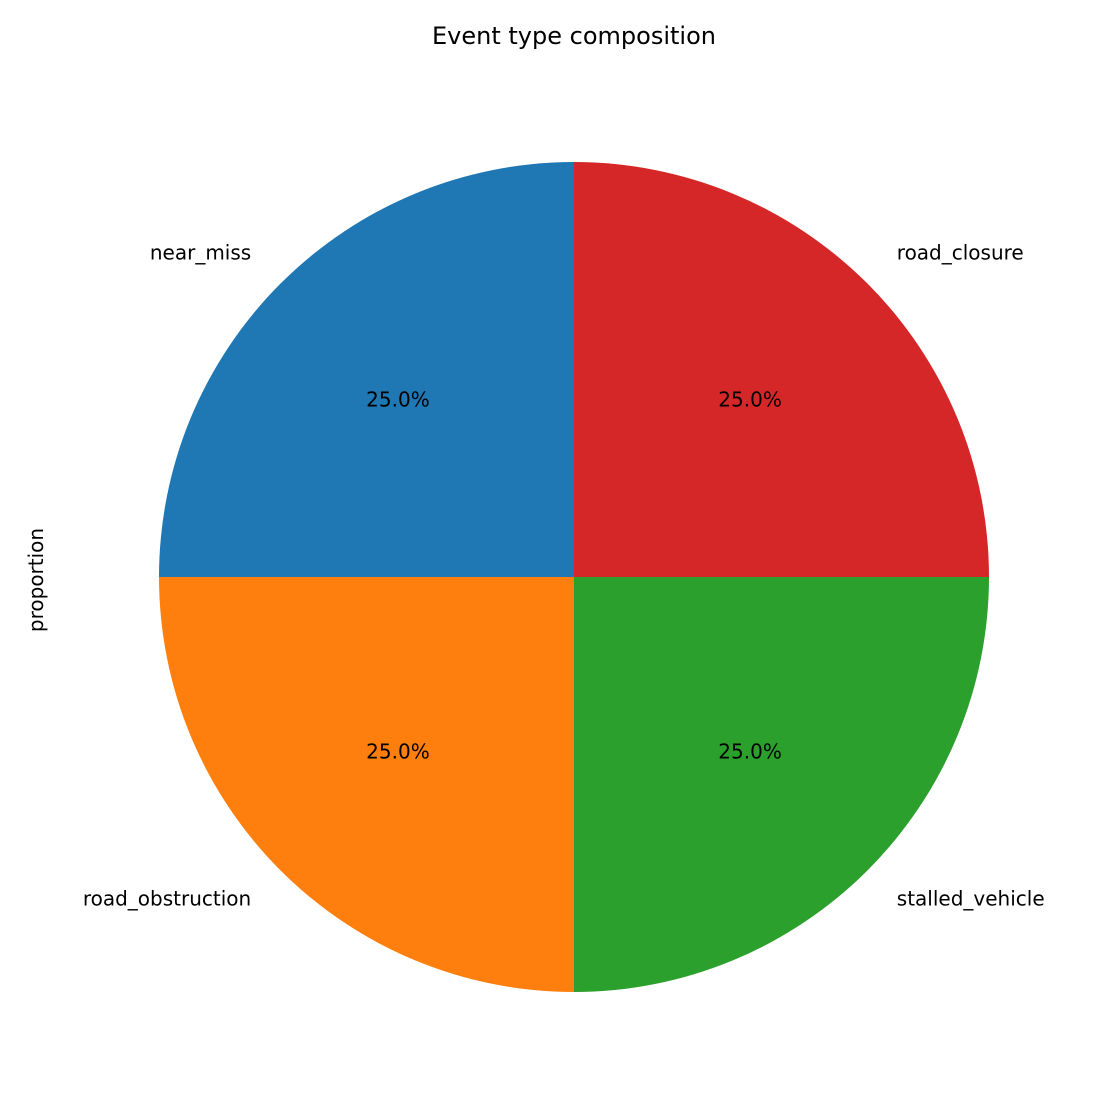 Image resolution: width=1120 pixels, height=1120 pixels. I want to click on pie-slice-road-obstruction, so click(366, 784).